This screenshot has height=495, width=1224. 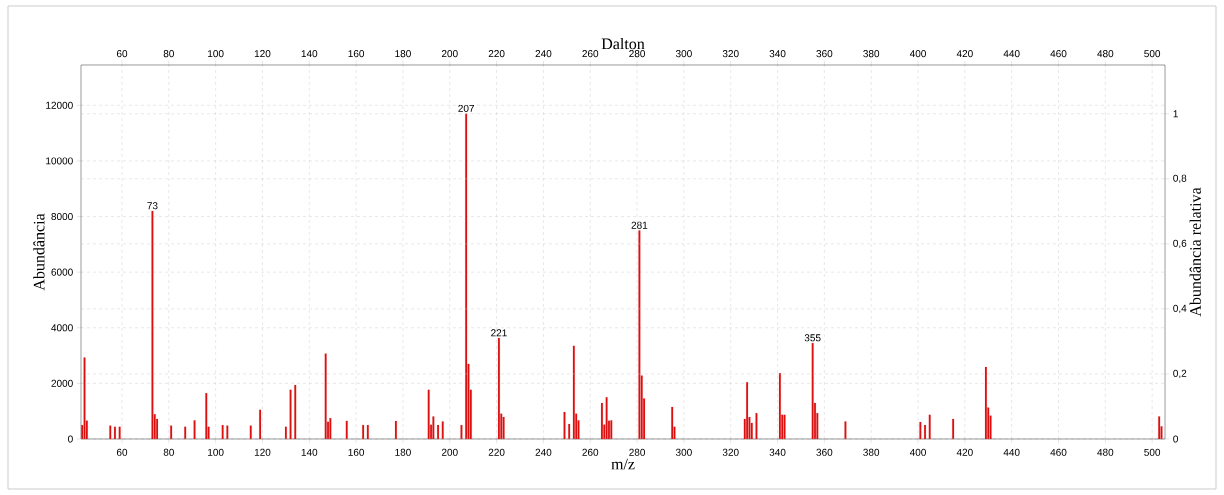 What do you see at coordinates (403, 452) in the screenshot?
I see `x-tick-label: 180` at bounding box center [403, 452].